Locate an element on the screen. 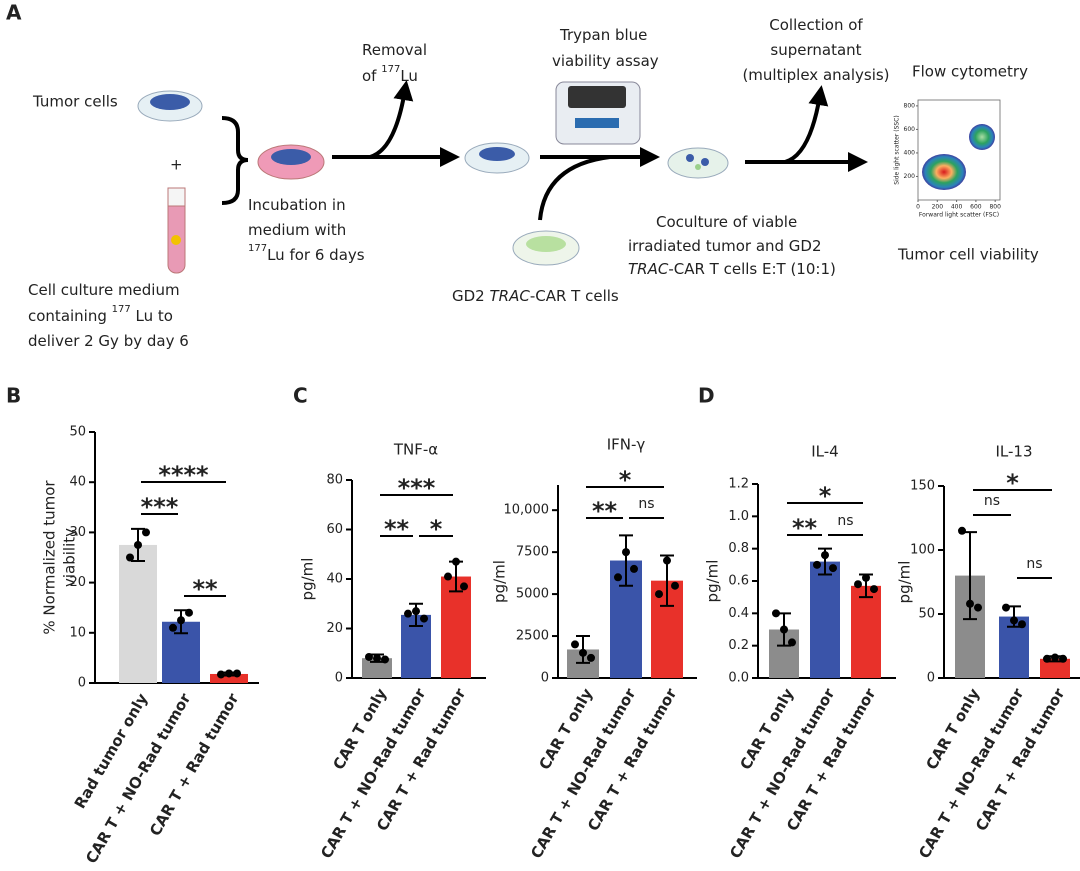 The height and width of the screenshot is (871, 1080). viability-label: Tumor cell viability is located at coordinates (968, 255).